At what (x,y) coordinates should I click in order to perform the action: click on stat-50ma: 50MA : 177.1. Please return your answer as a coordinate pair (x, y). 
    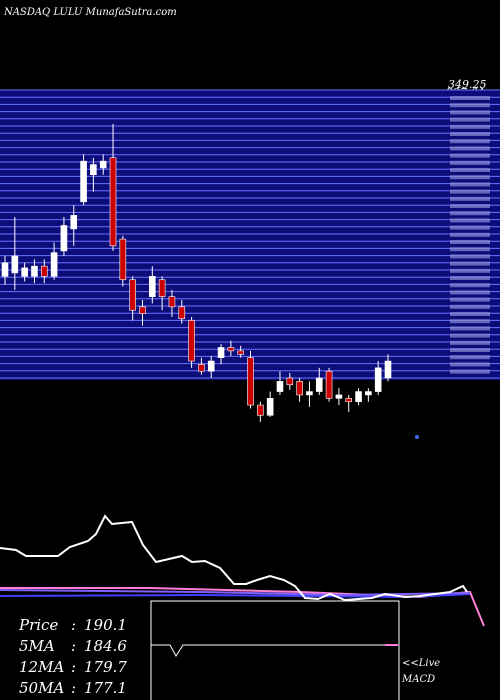
    Looking at the image, I should click on (73, 688).